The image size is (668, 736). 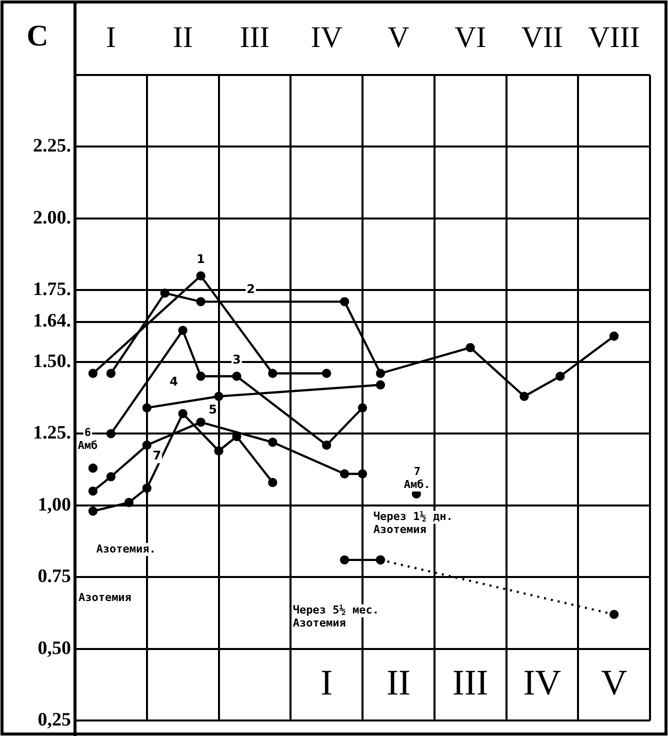 What do you see at coordinates (417, 477) in the screenshot?
I see `annotation: 7 Амб.` at bounding box center [417, 477].